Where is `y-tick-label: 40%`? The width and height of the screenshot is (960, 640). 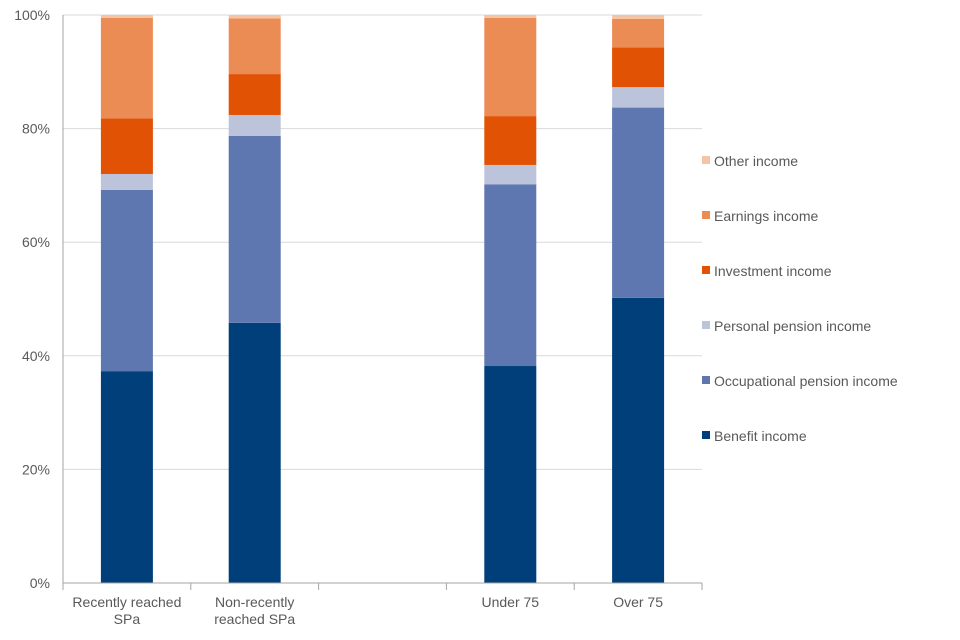
y-tick-label: 40% is located at coordinates (36, 356).